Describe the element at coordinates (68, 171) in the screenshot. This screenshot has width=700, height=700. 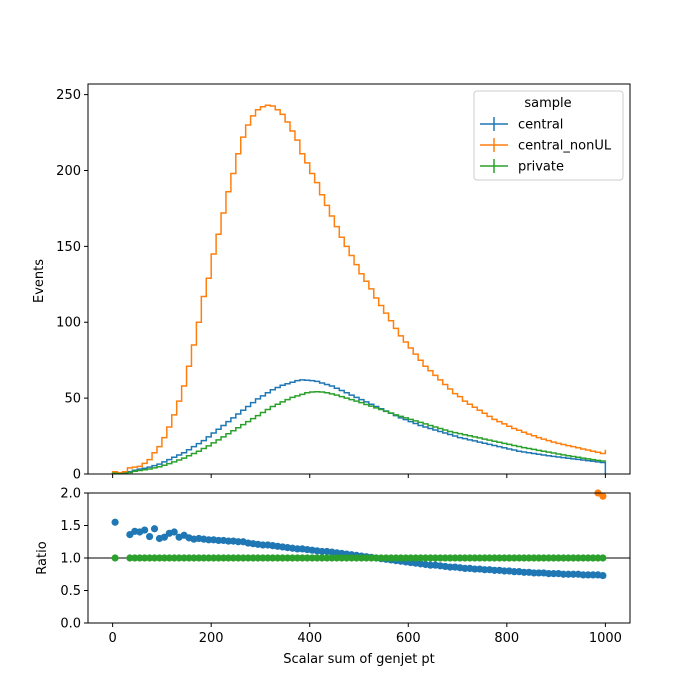
I see `main-y-tick-label: 200` at that location.